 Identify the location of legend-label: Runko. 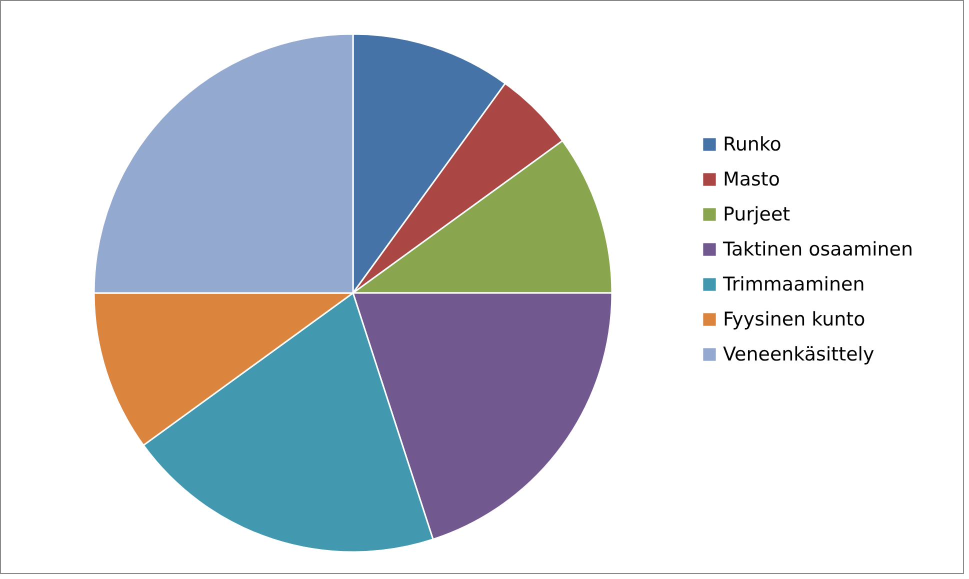
(752, 145).